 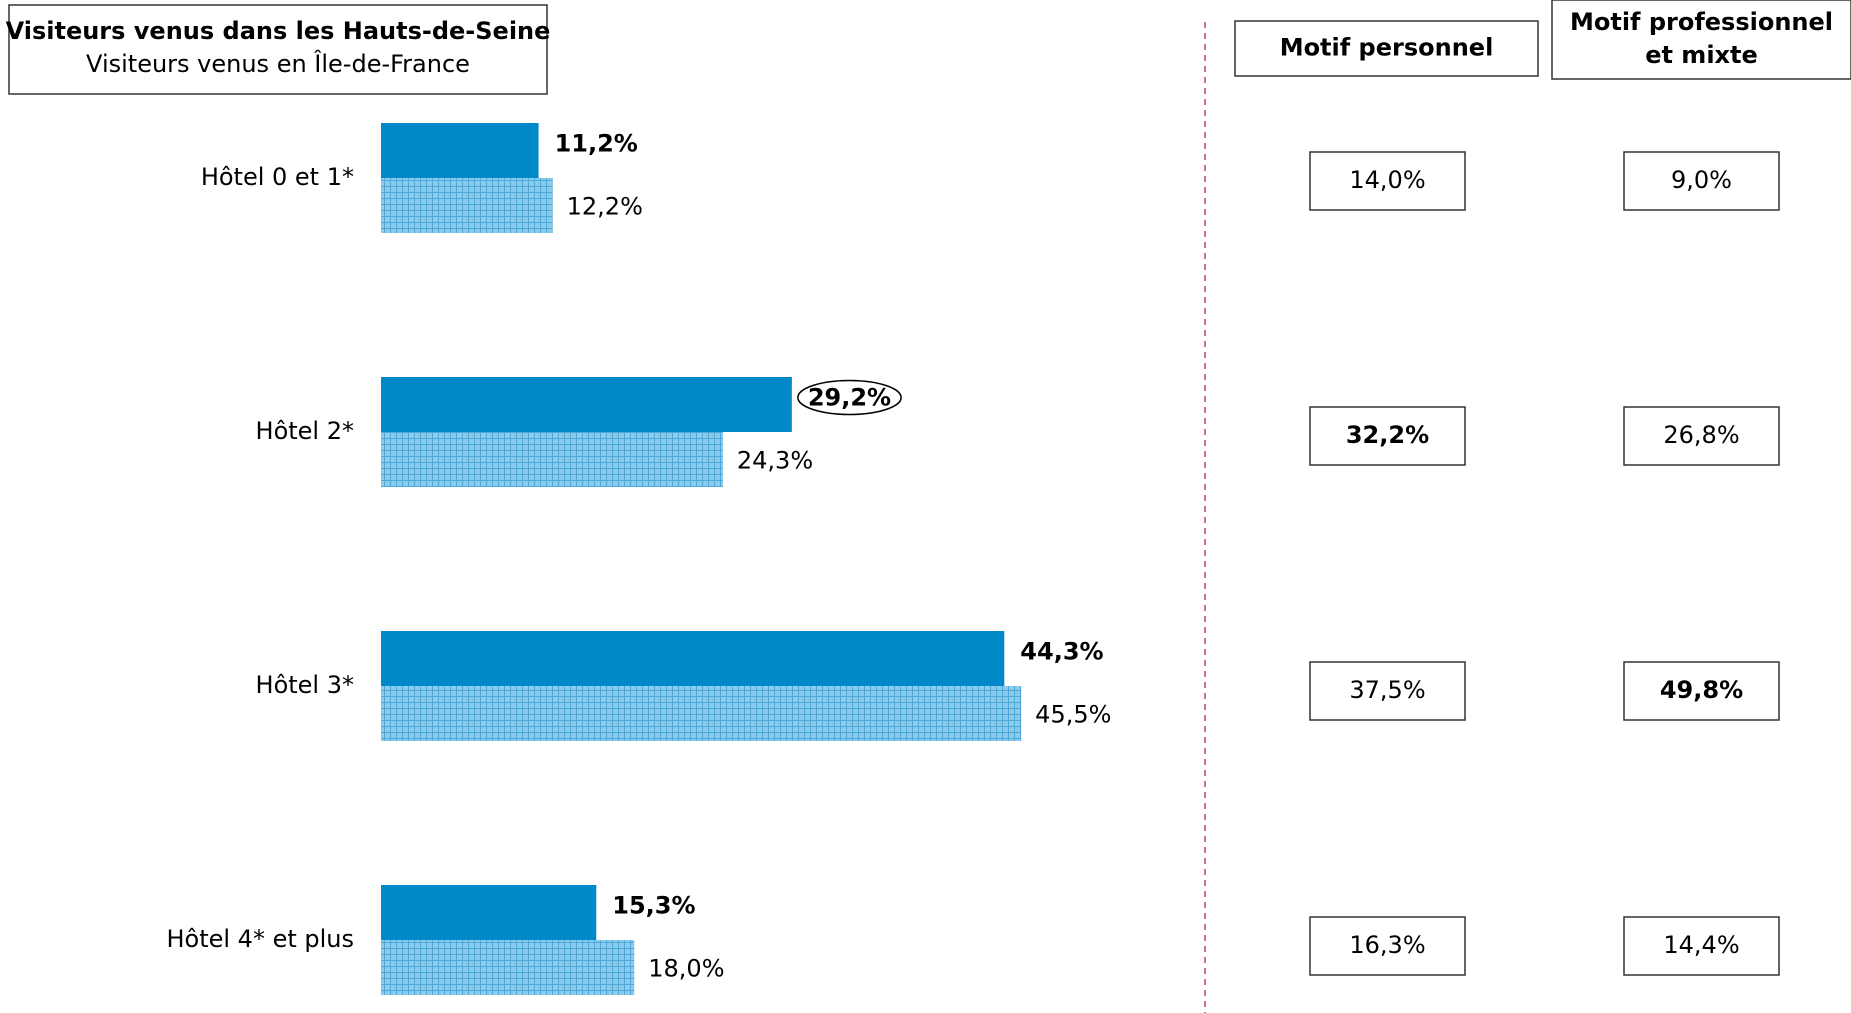 I want to click on cell-value: 14,4%, so click(x=1701, y=945).